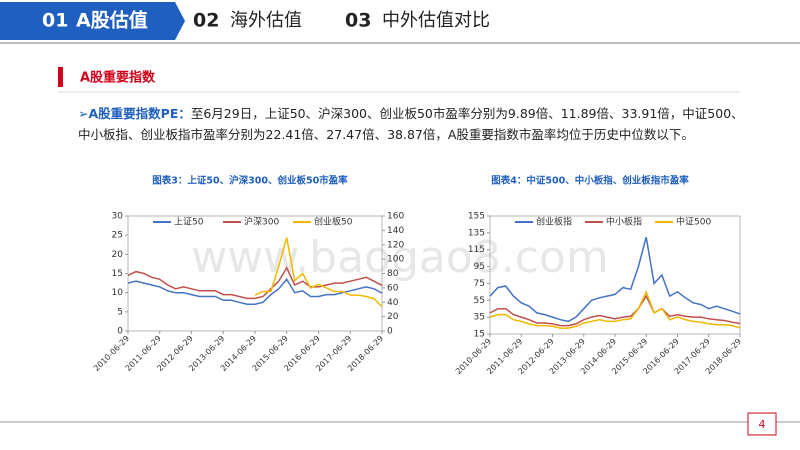 The height and width of the screenshot is (450, 800). I want to click on y2-tick-label: 160, so click(395, 217).